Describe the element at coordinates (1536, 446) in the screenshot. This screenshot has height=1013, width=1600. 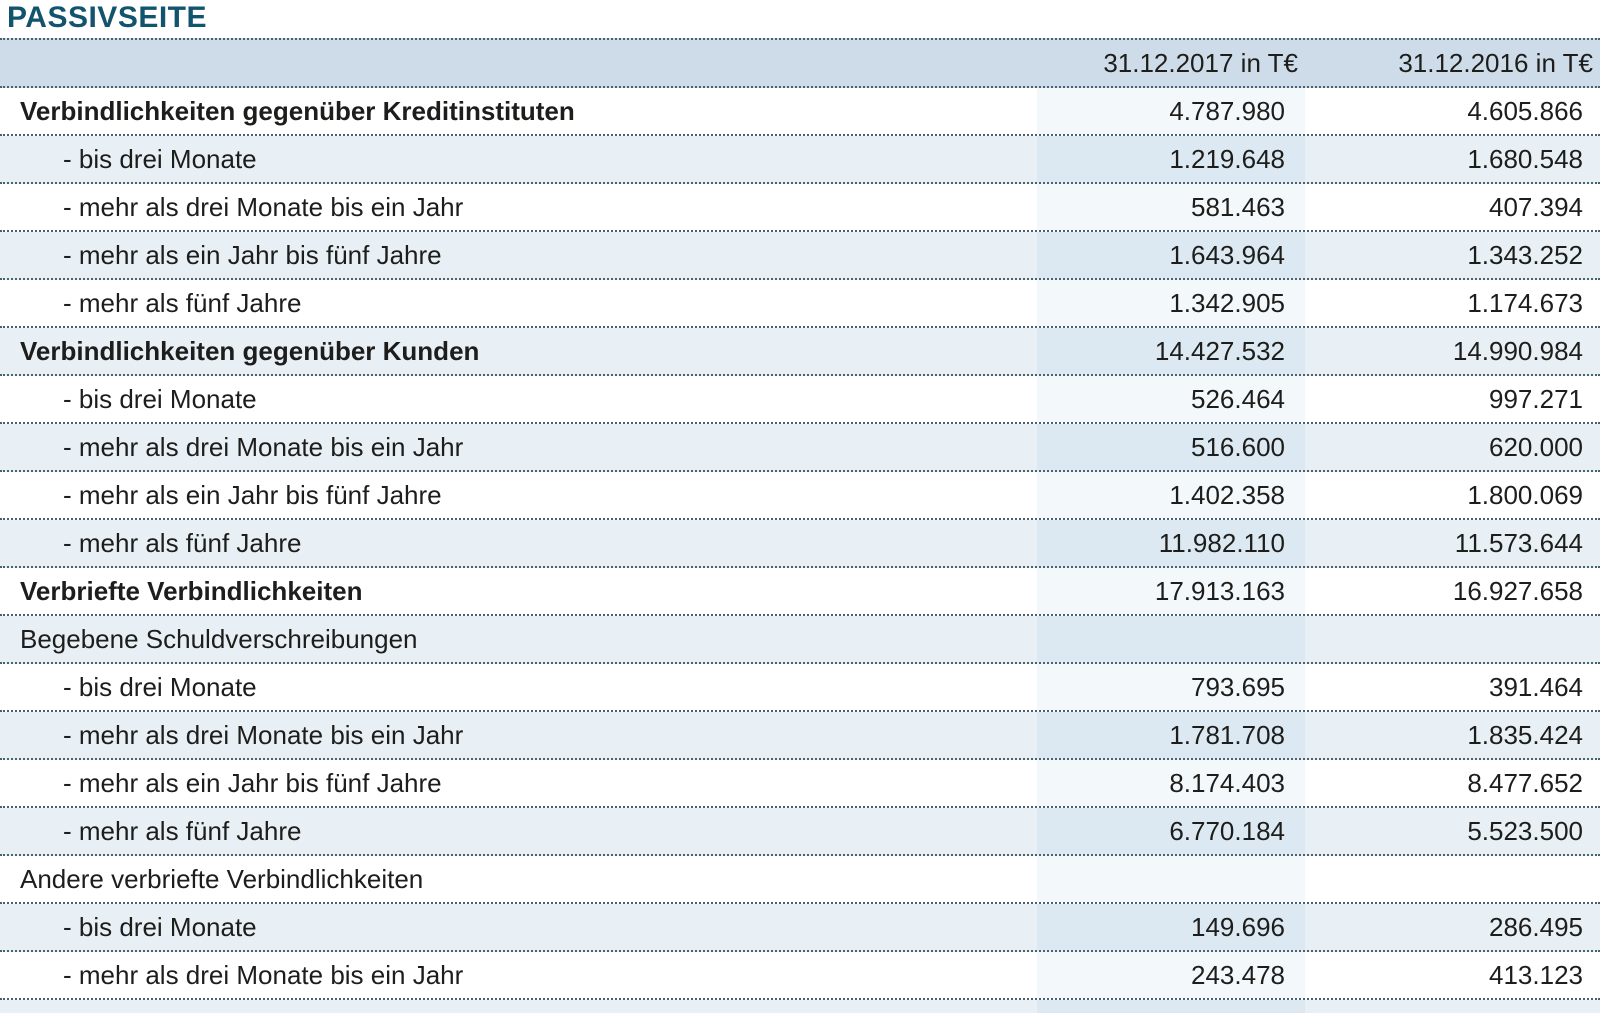
I see `value-2016: 620.000` at that location.